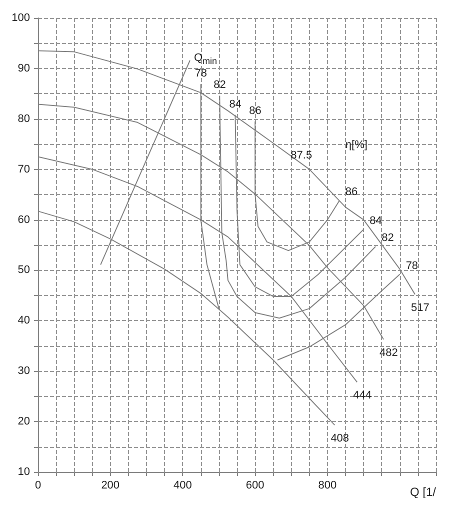 This screenshot has width=472, height=506. What do you see at coordinates (24, 220) in the screenshot?
I see `y-tick-label: 60` at bounding box center [24, 220].